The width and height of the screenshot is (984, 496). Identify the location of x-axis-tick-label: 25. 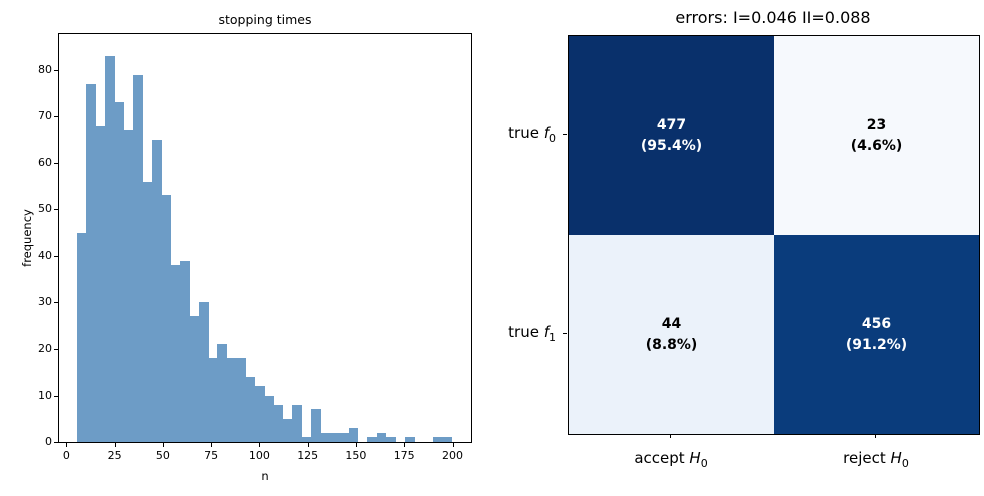
(114, 455).